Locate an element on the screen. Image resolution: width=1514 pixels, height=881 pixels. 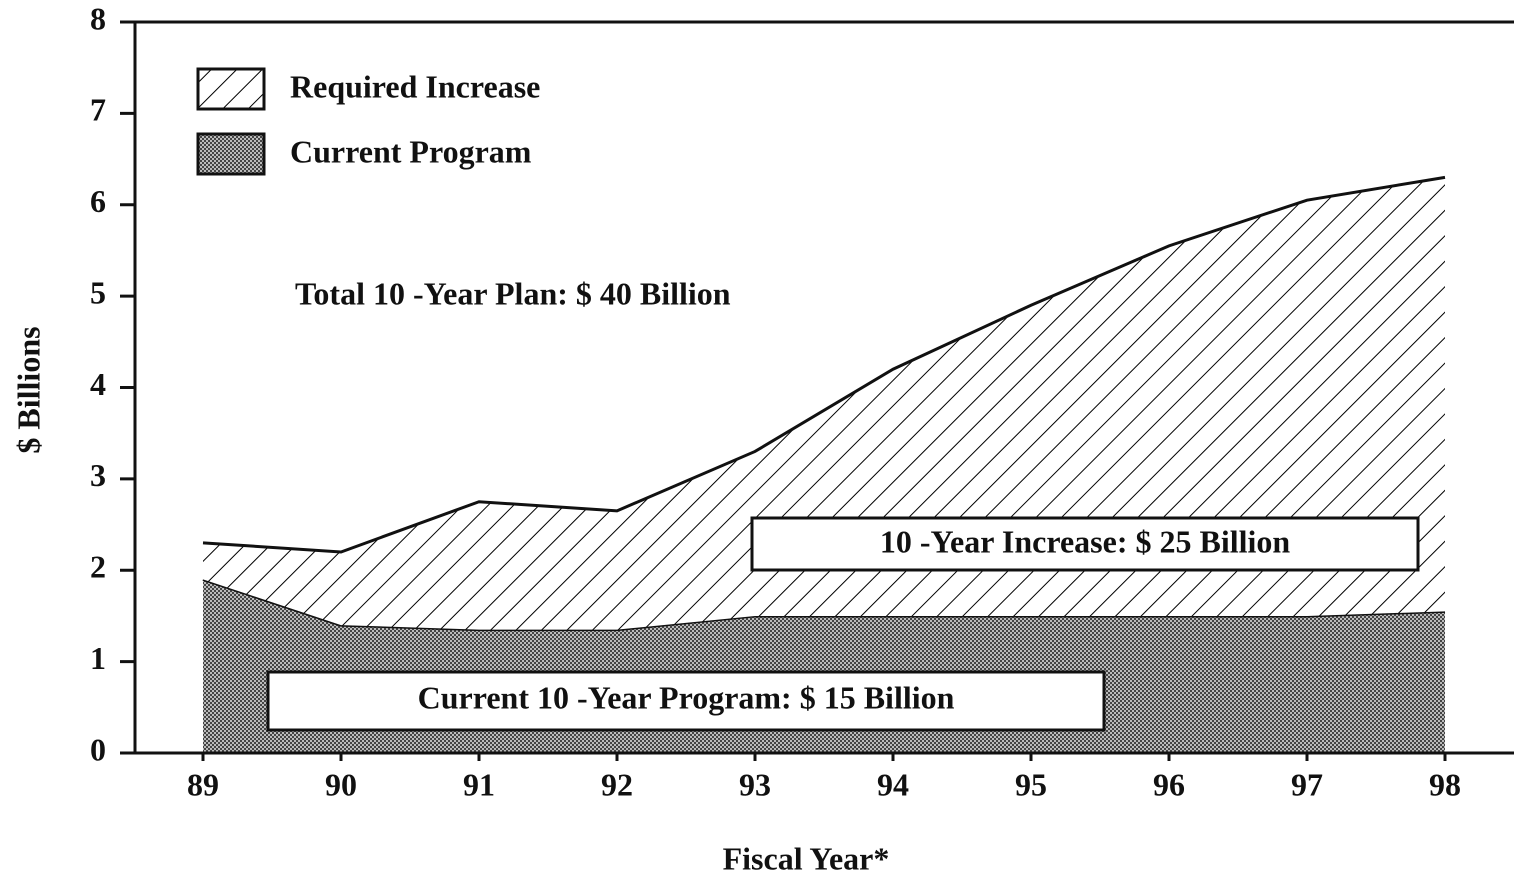
area-edge is located at coordinates (824, 604).